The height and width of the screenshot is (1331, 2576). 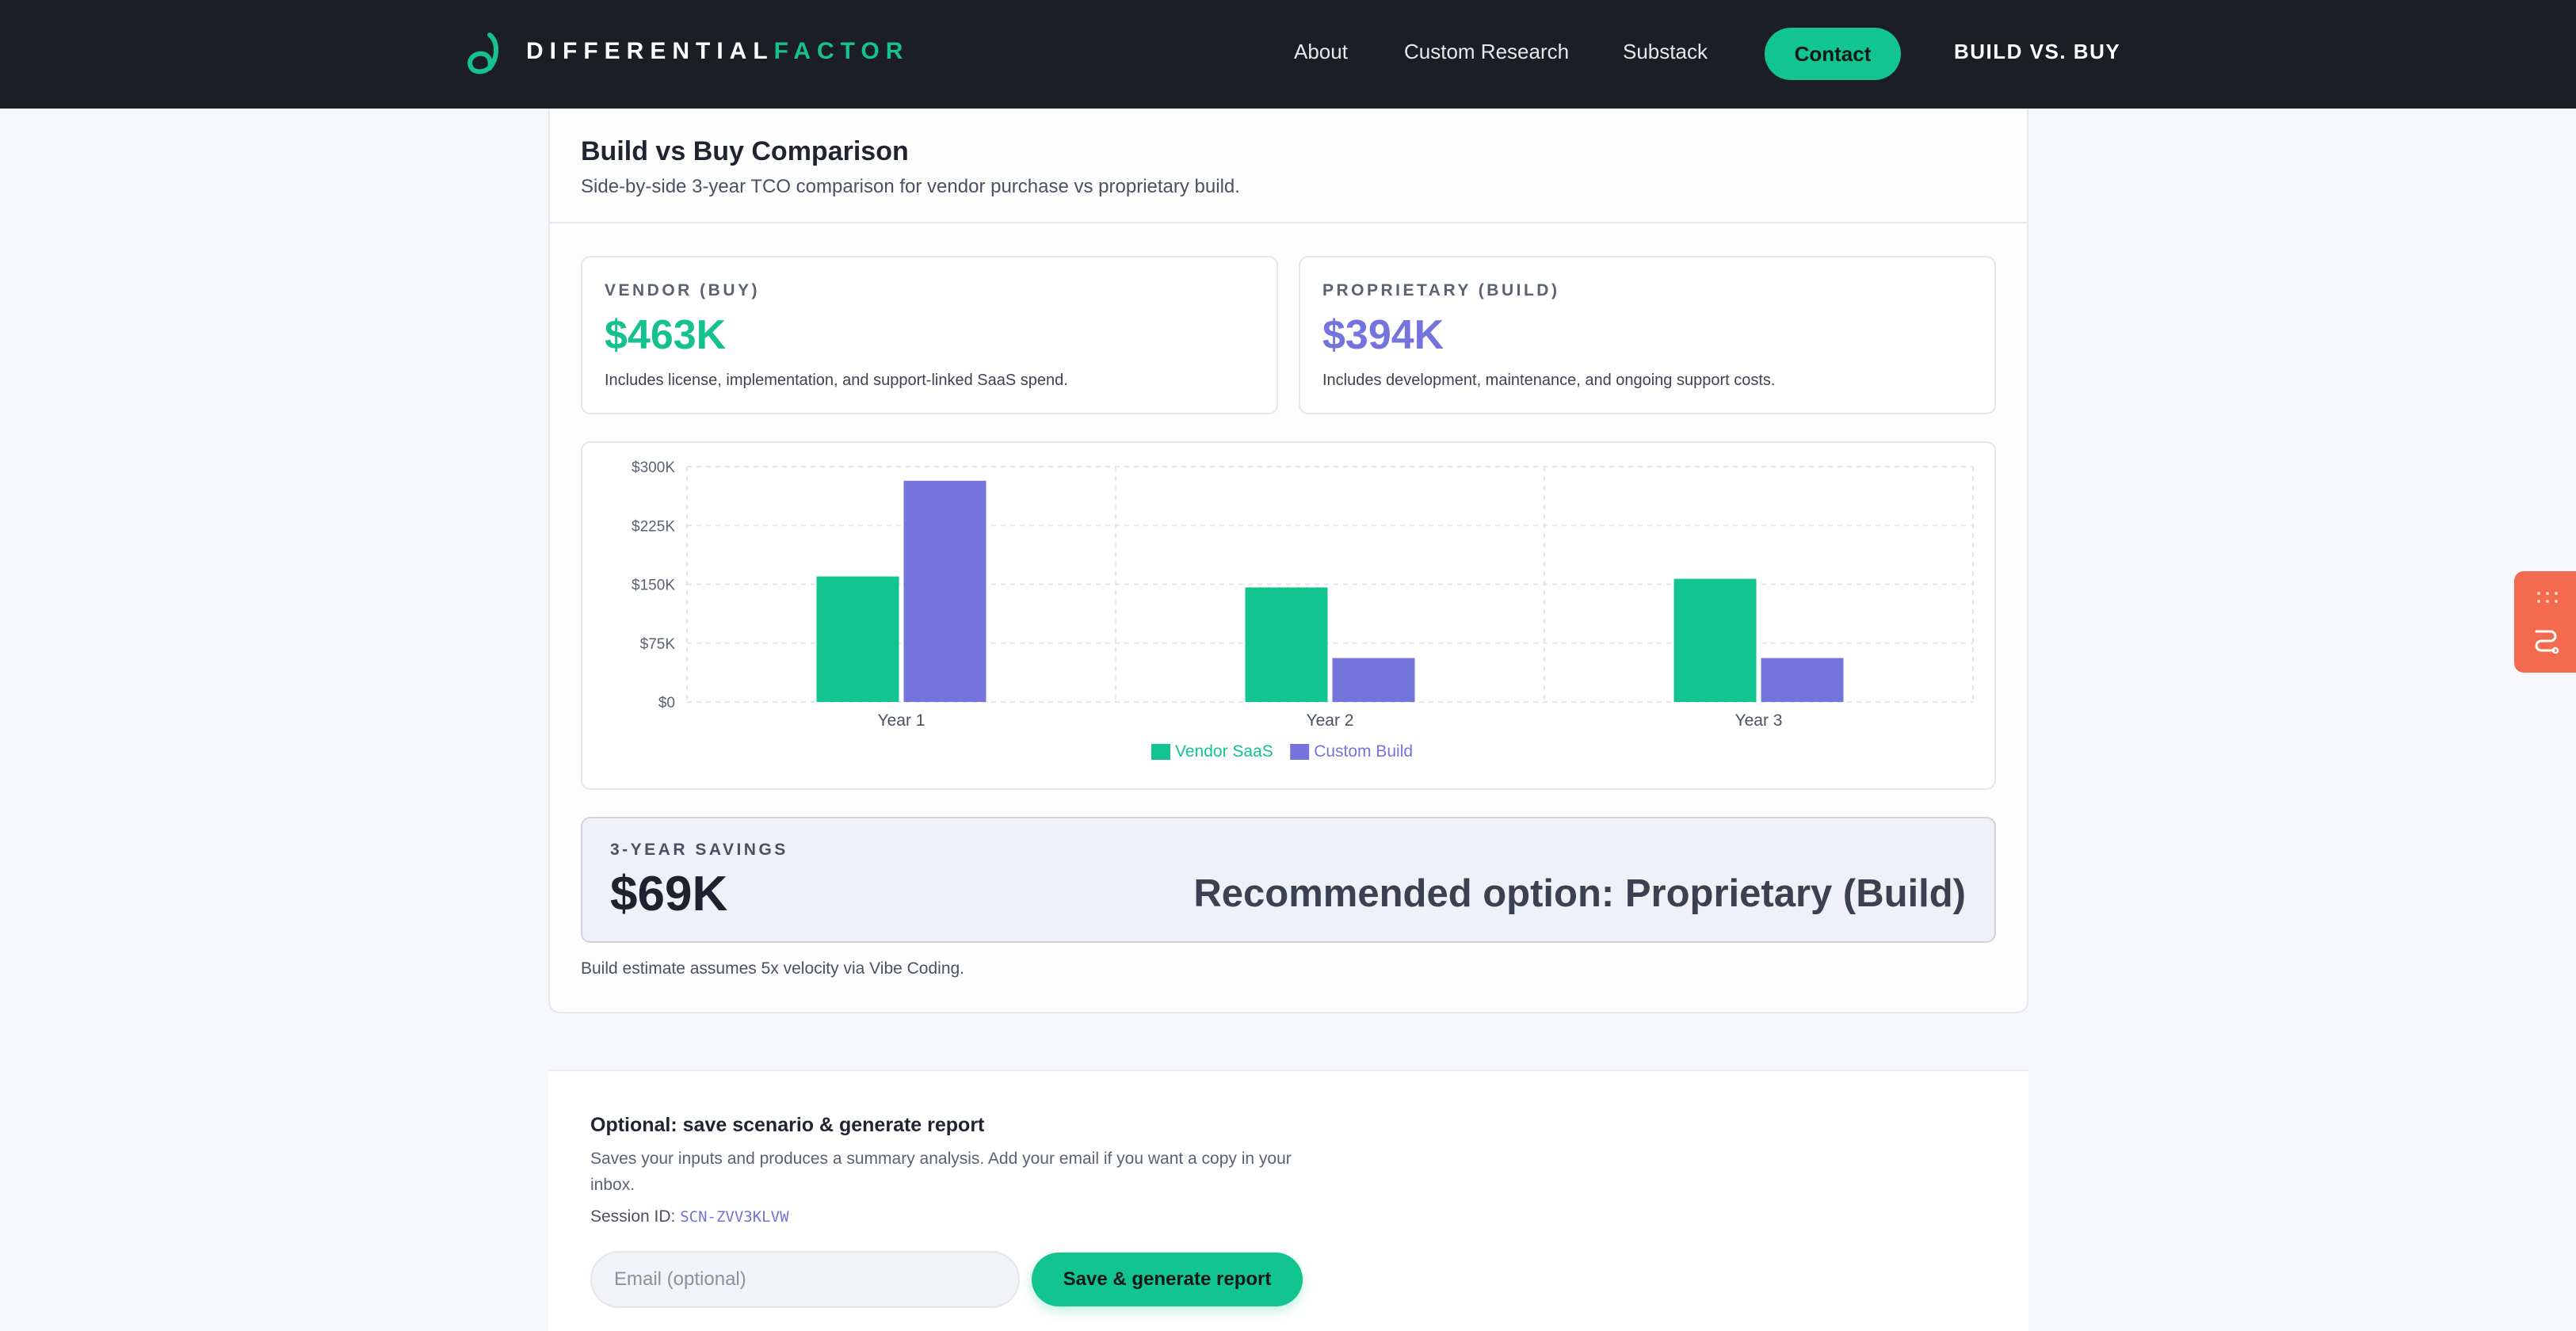 I want to click on recommendation-text: Recommended option: Proprietary (Build), so click(x=1579, y=893).